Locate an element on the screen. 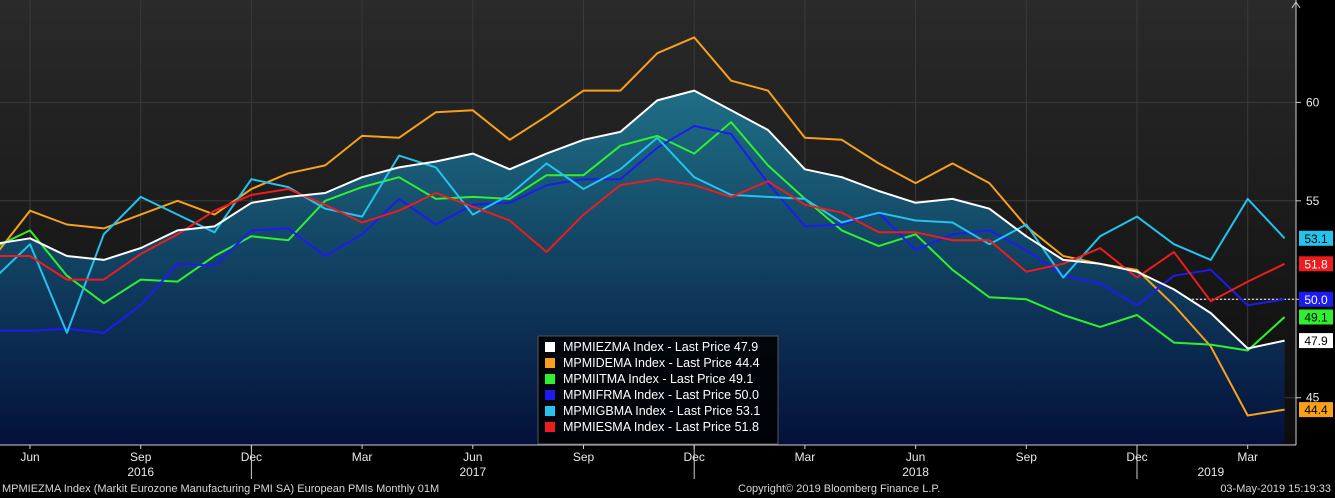 The width and height of the screenshot is (1335, 498). last-value-label-mpmifrma: 50.0 is located at coordinates (1316, 299).